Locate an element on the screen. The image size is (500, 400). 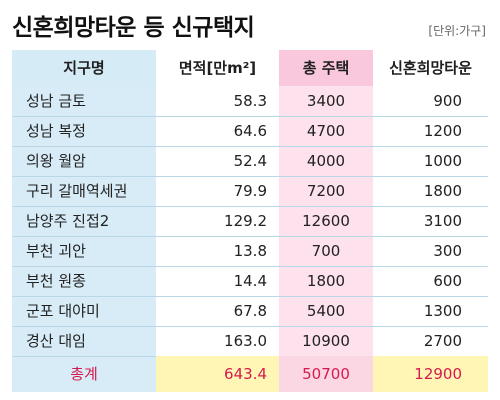
total-label: 총계 is located at coordinates (84, 374).